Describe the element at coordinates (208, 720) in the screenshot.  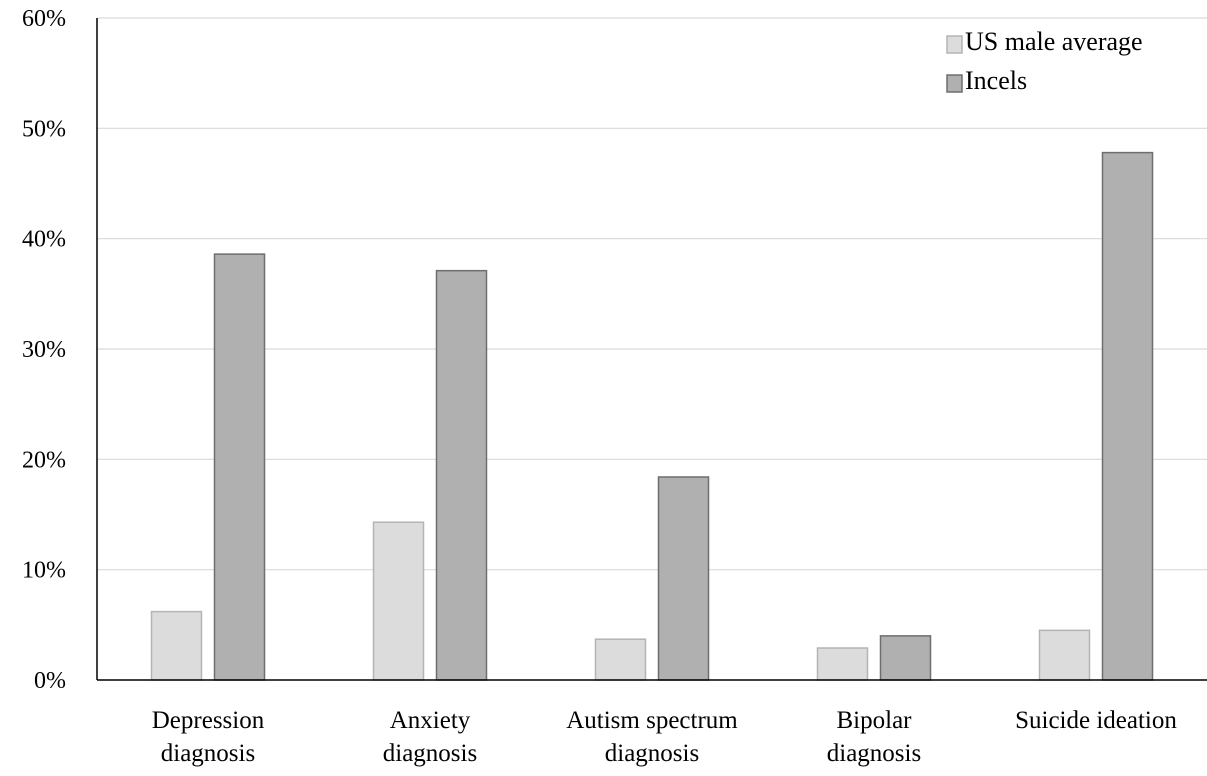
I see `category-label: Depression` at that location.